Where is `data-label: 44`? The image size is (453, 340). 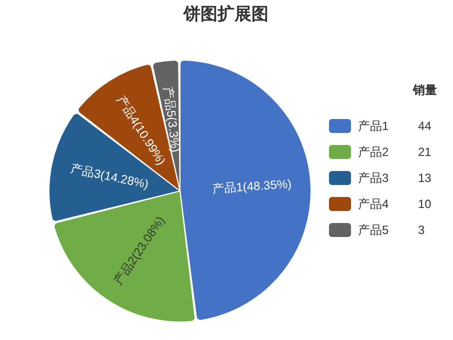
data-label: 44 is located at coordinates (425, 126).